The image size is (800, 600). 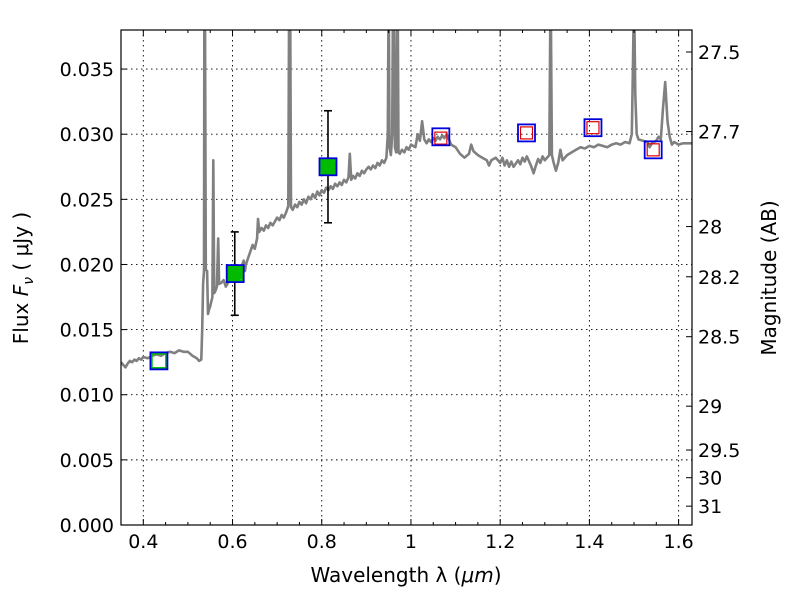 I want to click on y2-axis-title: Magnitude (AB), so click(x=769, y=277).